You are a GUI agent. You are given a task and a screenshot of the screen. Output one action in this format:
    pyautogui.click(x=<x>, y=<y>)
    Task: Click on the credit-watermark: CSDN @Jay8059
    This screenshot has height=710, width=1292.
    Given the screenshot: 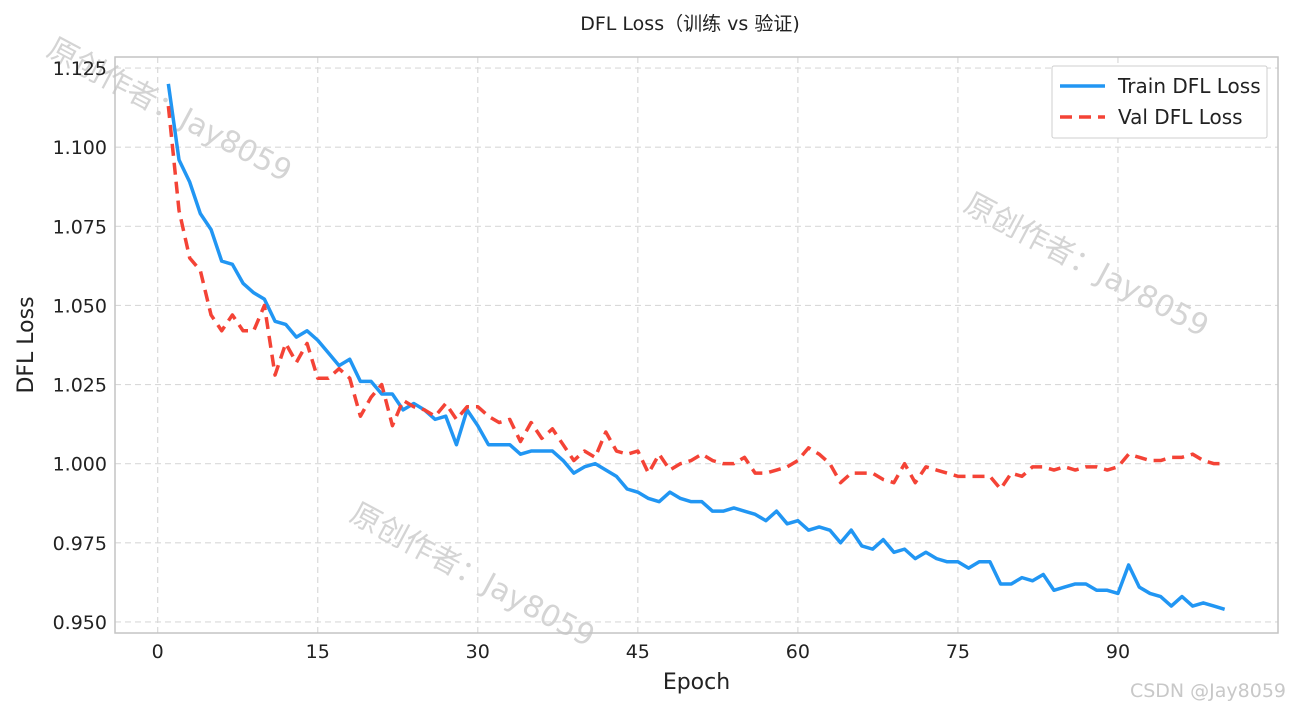 What is the action you would take?
    pyautogui.click(x=1207, y=691)
    